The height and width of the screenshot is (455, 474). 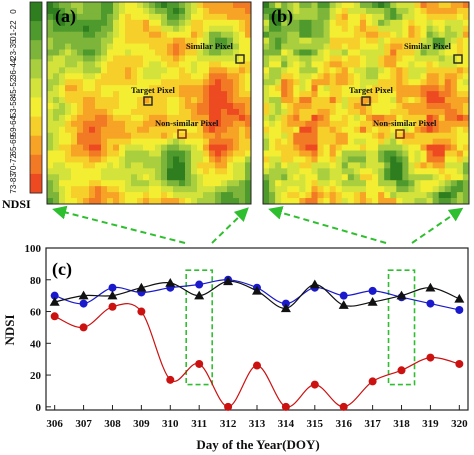 What do you see at coordinates (65, 16) in the screenshot?
I see `panel-label-a: (a)` at bounding box center [65, 16].